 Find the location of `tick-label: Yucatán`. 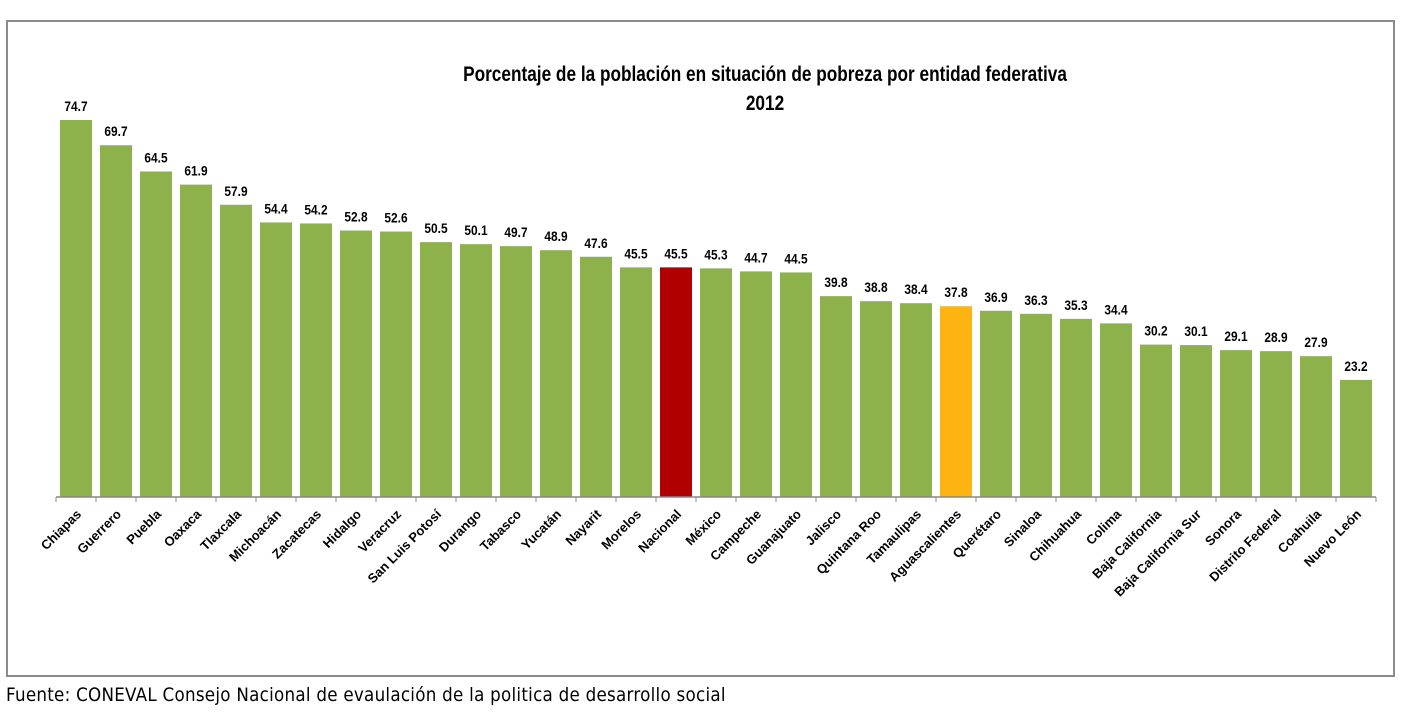

tick-label: Yucatán is located at coordinates (541, 529).